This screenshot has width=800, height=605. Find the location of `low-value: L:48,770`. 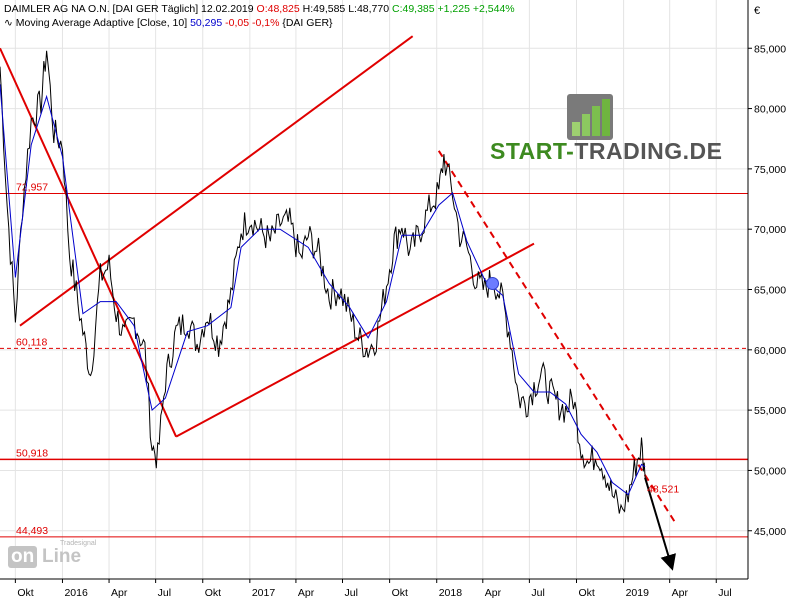

low-value: L:48,770 is located at coordinates (369, 9).